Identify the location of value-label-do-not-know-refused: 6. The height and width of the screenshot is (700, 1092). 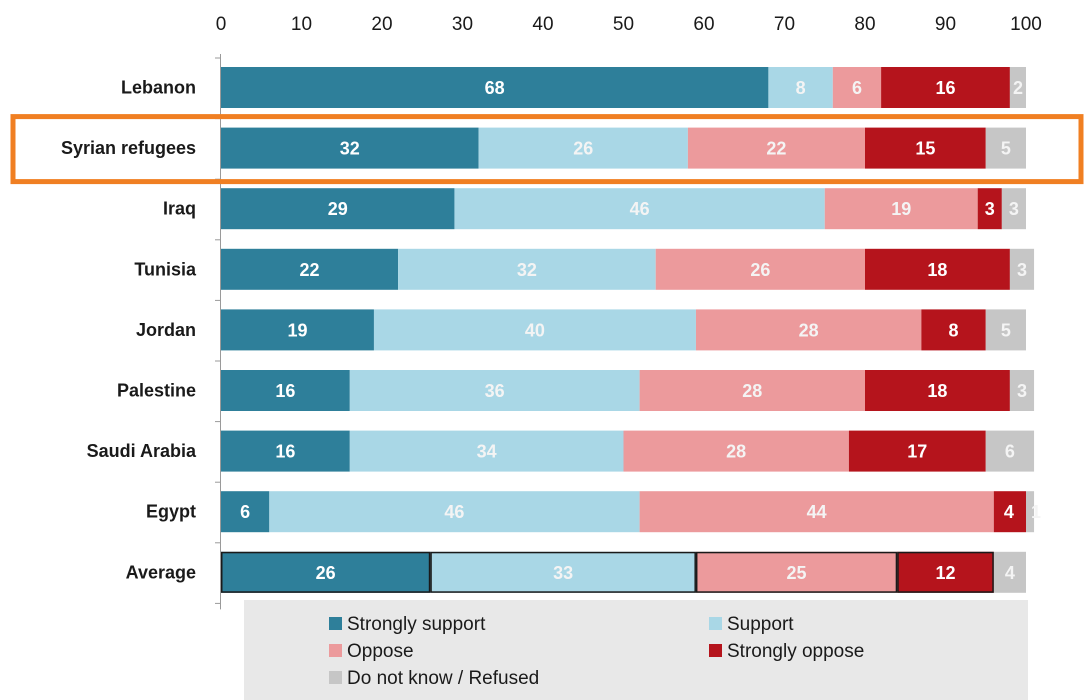
(1010, 452).